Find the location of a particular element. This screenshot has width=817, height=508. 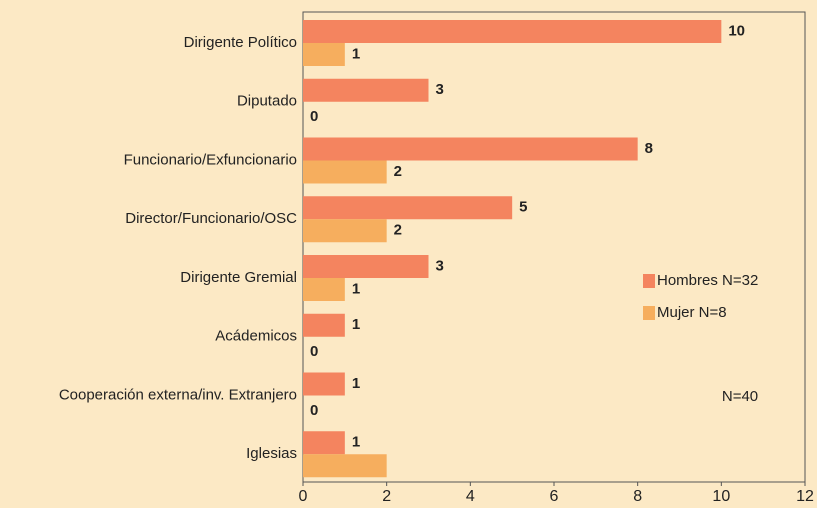

x-tick-label: 10 is located at coordinates (721, 496).